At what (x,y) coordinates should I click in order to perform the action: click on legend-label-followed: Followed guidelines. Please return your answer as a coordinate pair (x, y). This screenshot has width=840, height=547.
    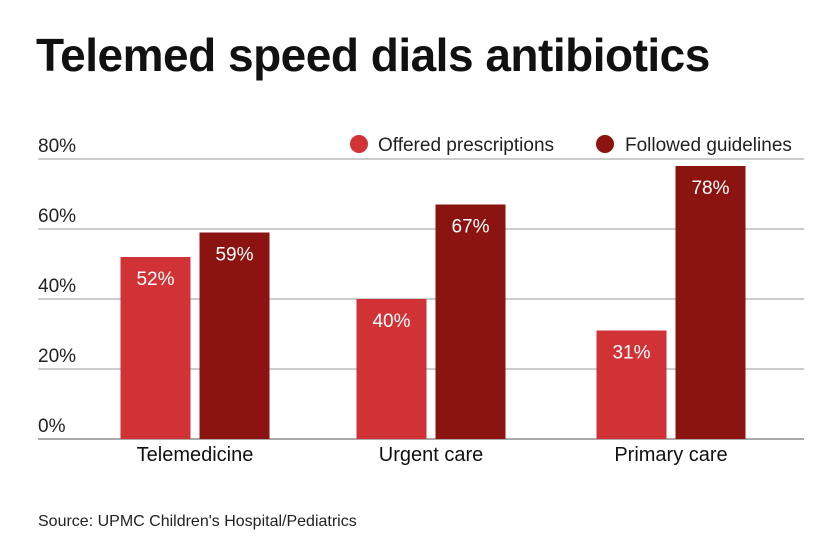
    Looking at the image, I should click on (708, 145).